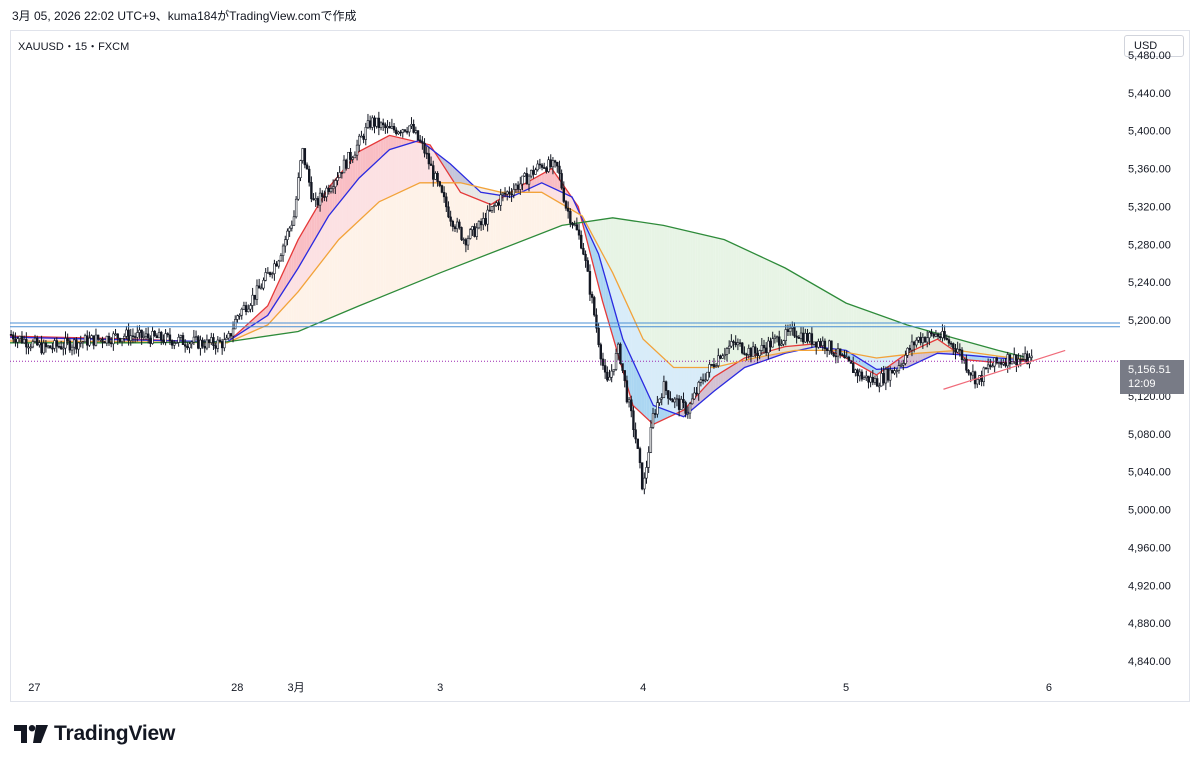  I want to click on currency-selector: USD, so click(1154, 46).